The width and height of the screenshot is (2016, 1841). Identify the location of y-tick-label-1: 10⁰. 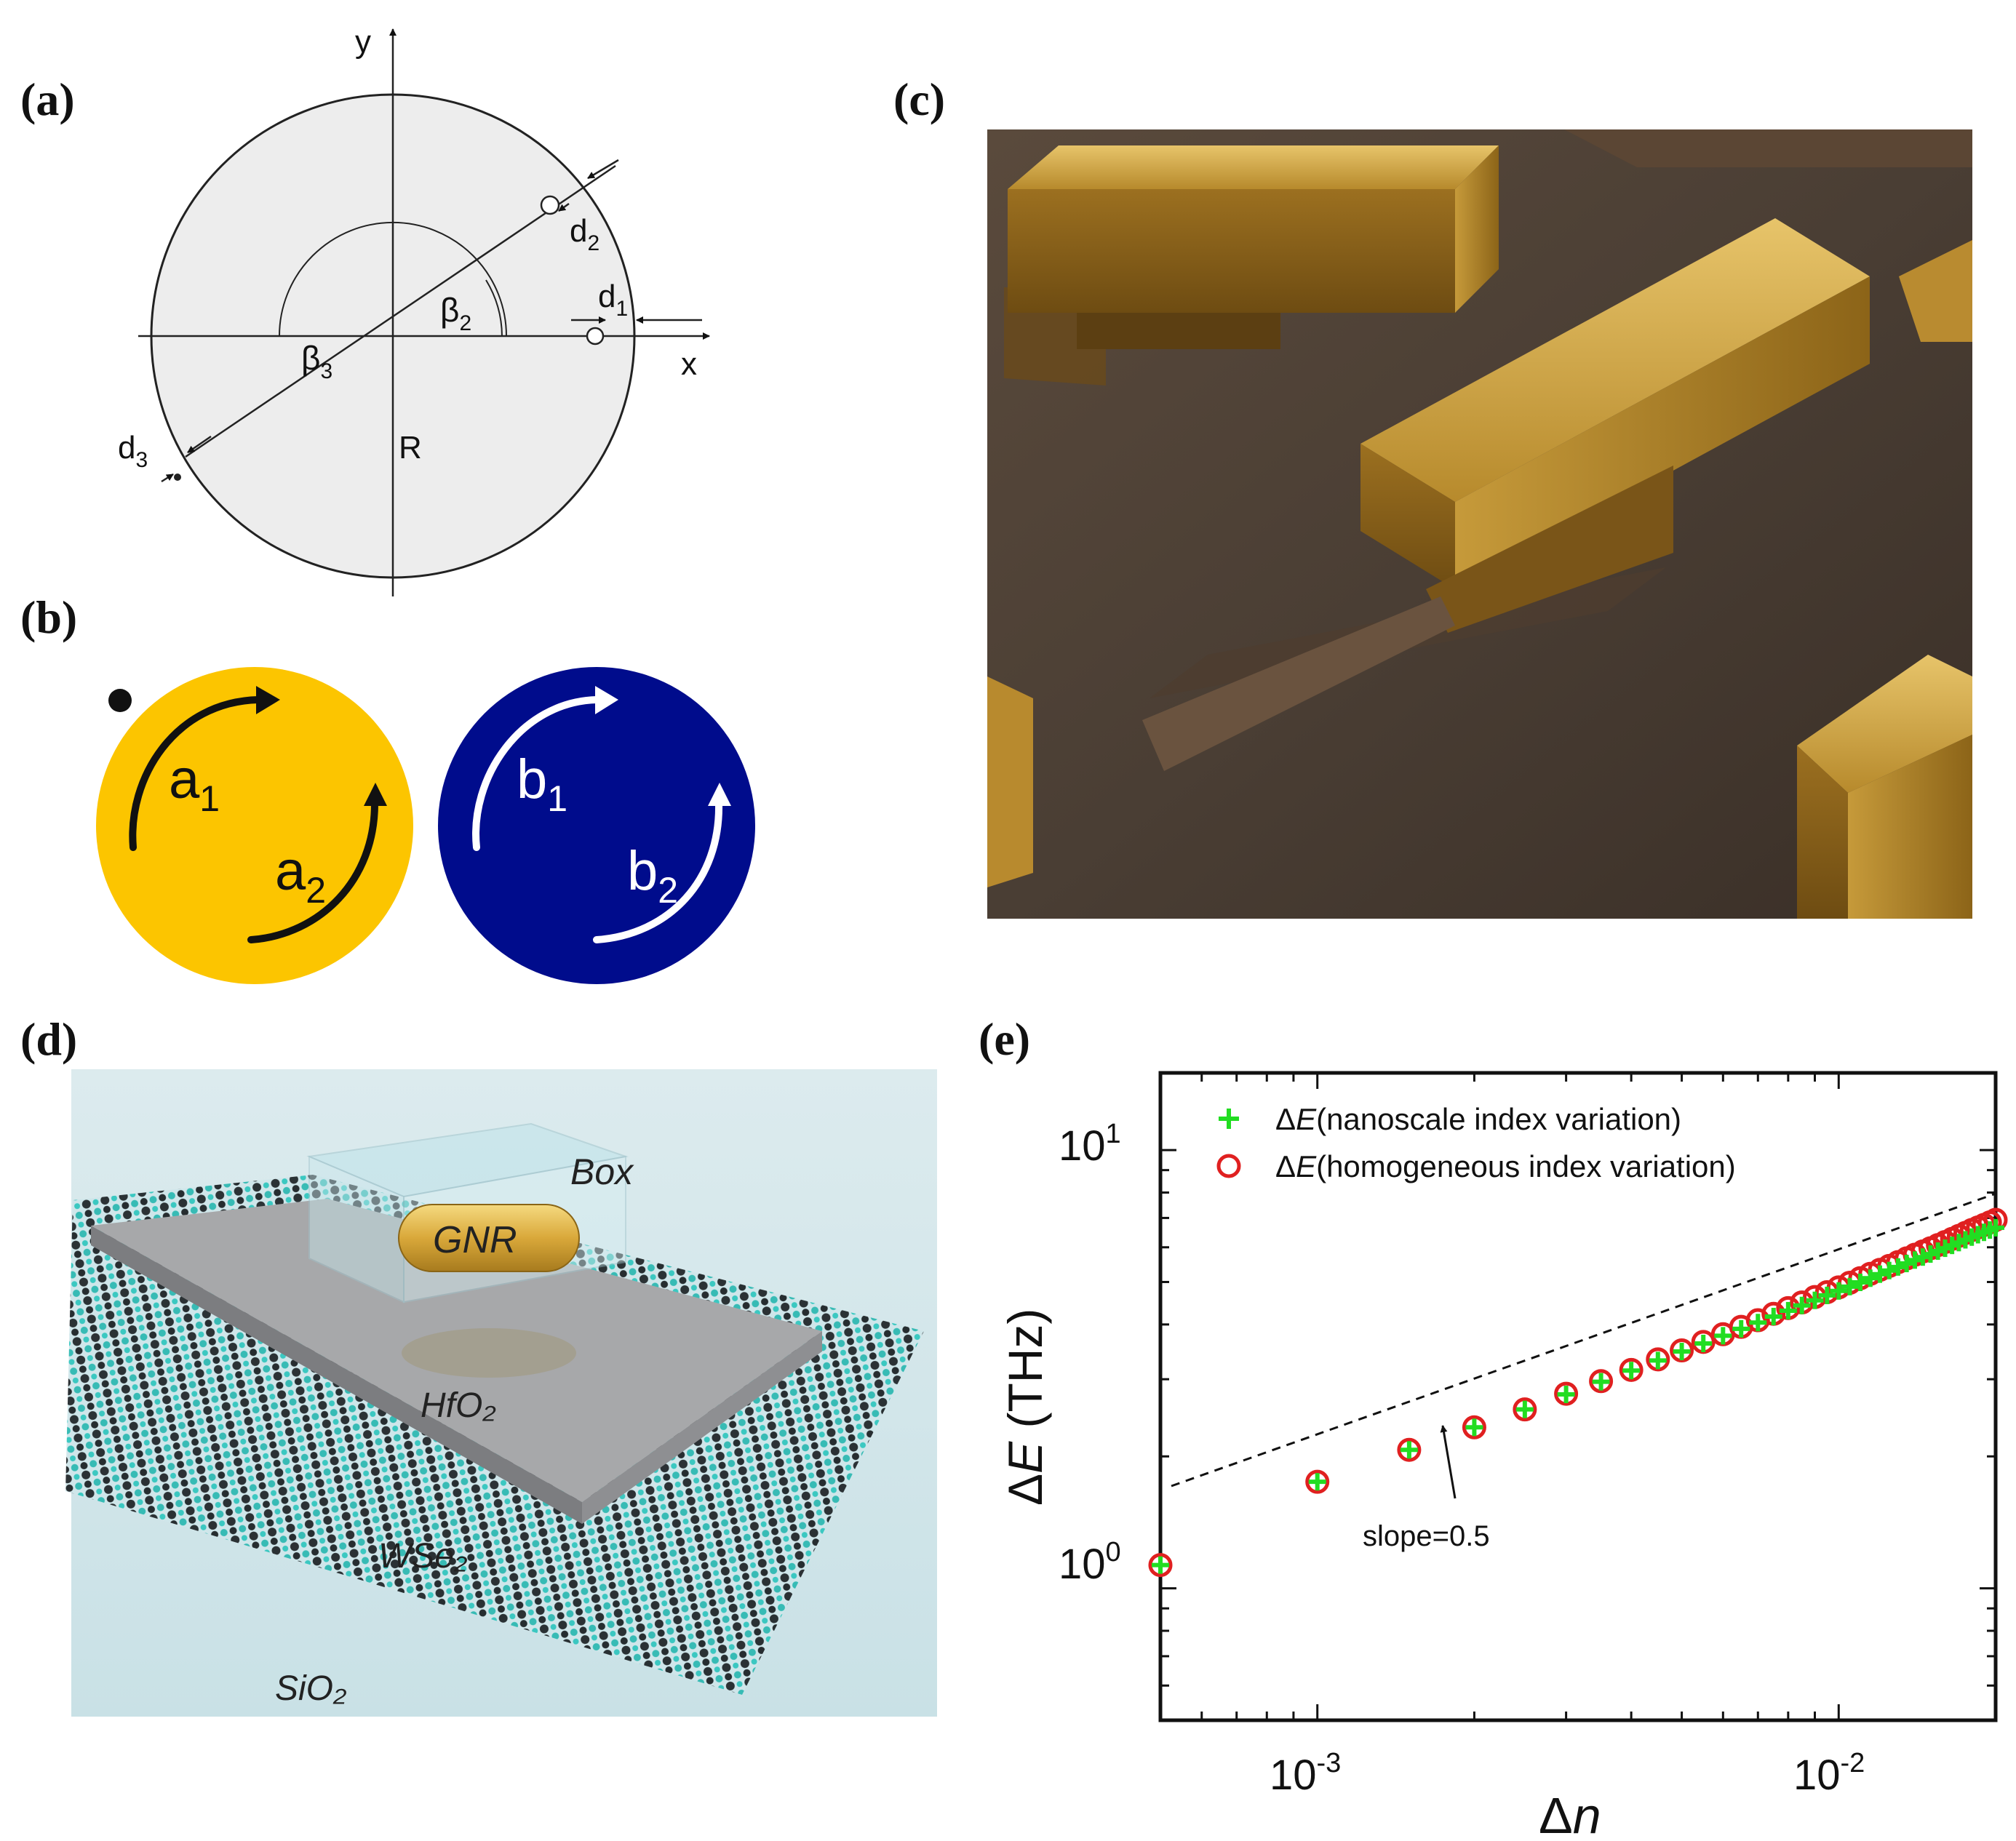
(1090, 1562).